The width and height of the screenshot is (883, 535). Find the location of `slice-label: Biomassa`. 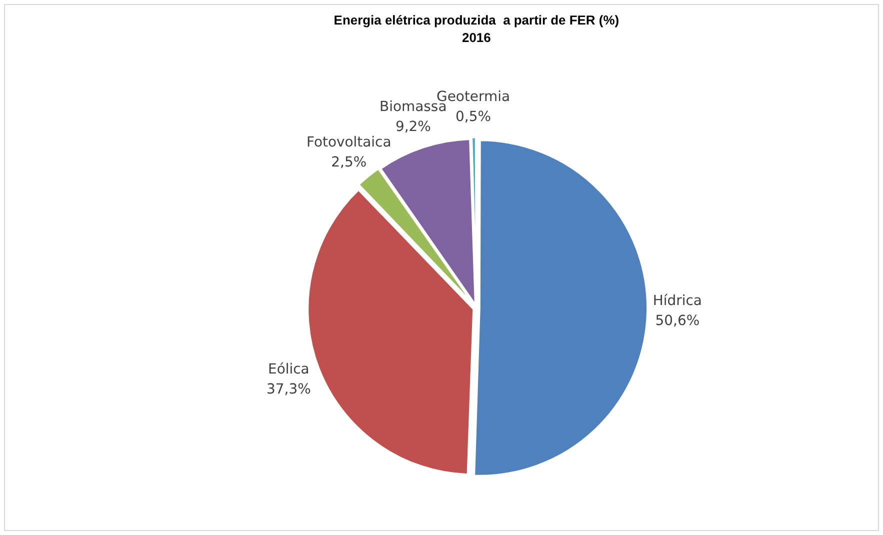

slice-label: Biomassa is located at coordinates (413, 107).